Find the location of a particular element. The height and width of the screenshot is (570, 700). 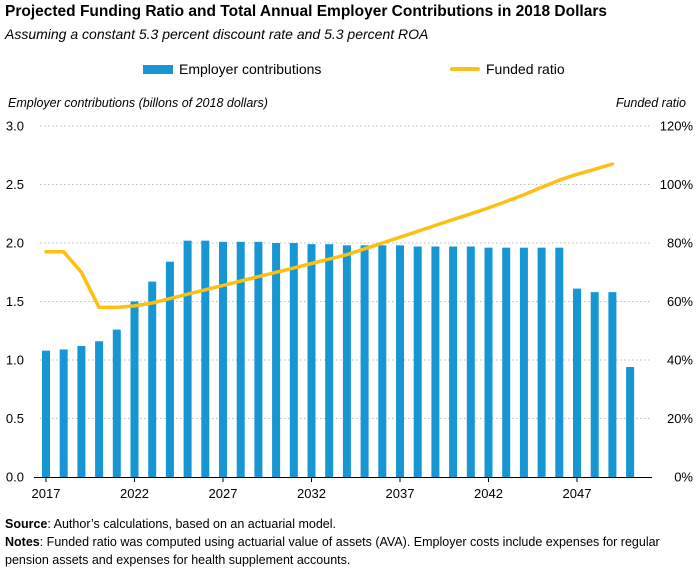

x-tick-label: 2047 is located at coordinates (577, 493).